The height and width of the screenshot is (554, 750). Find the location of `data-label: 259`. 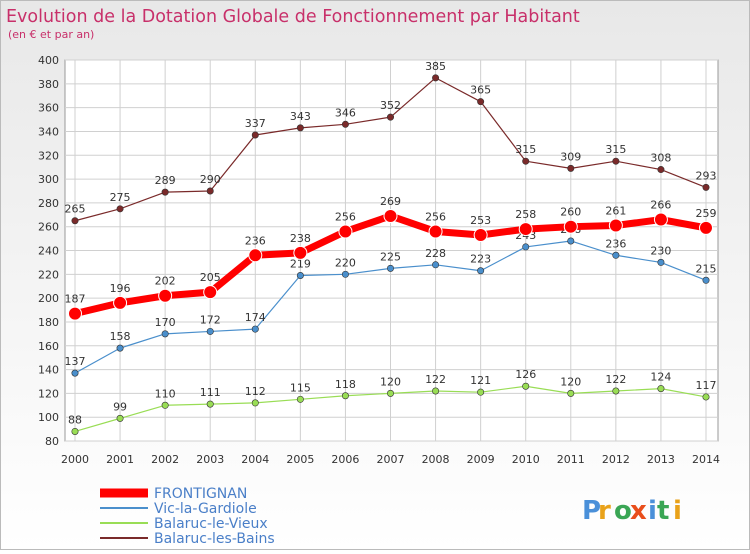

data-label: 259 is located at coordinates (706, 213).